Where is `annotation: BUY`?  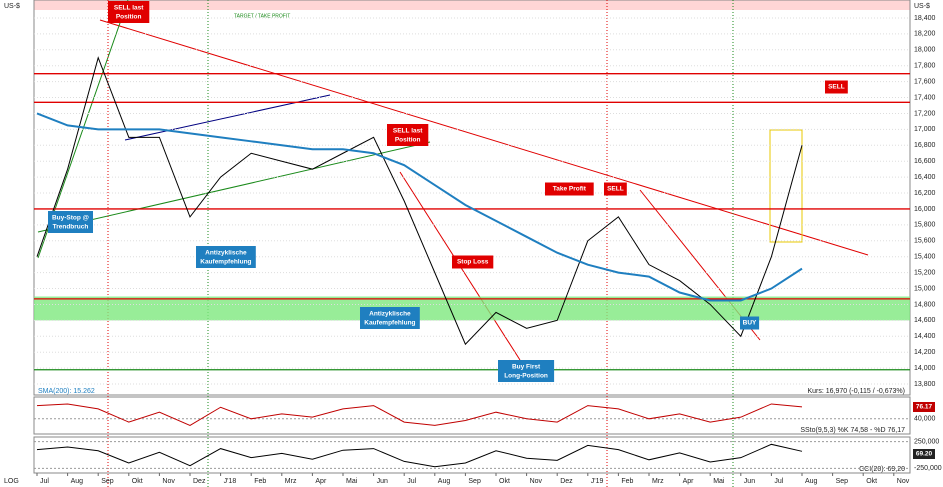
annotation: BUY is located at coordinates (750, 323).